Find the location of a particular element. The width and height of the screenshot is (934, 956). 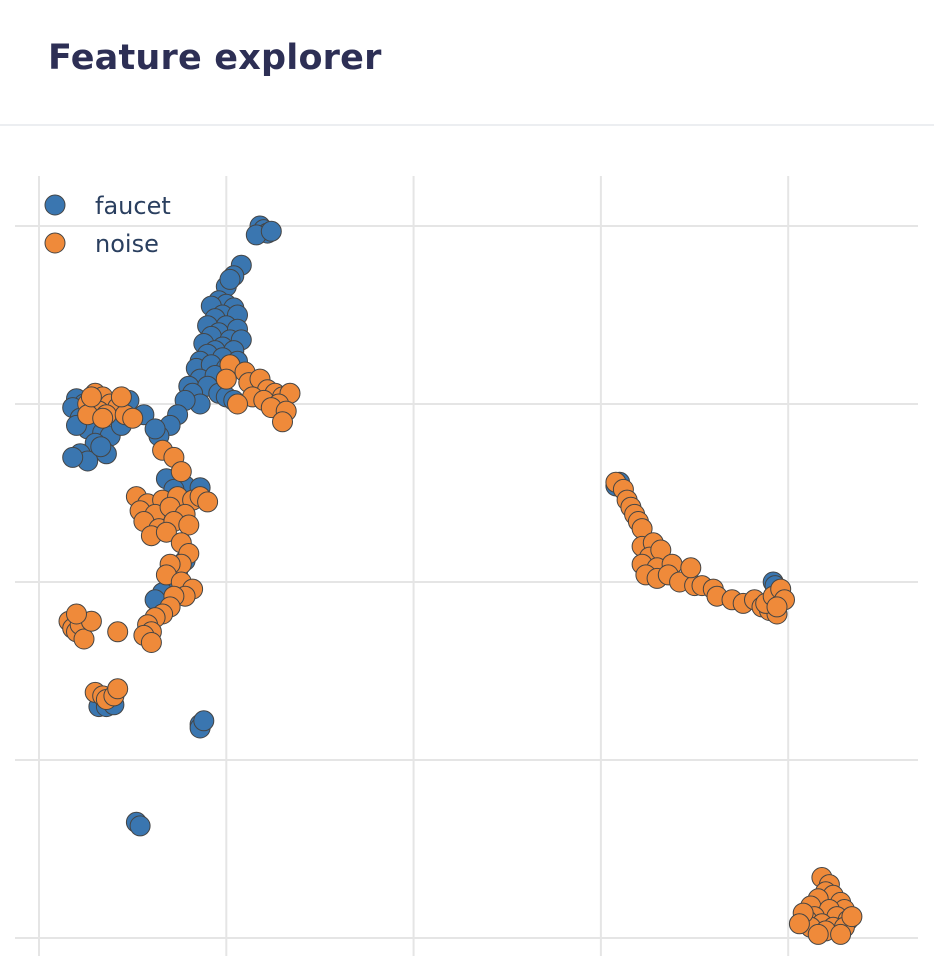

legend-item-noise: noise is located at coordinates (101, 244).